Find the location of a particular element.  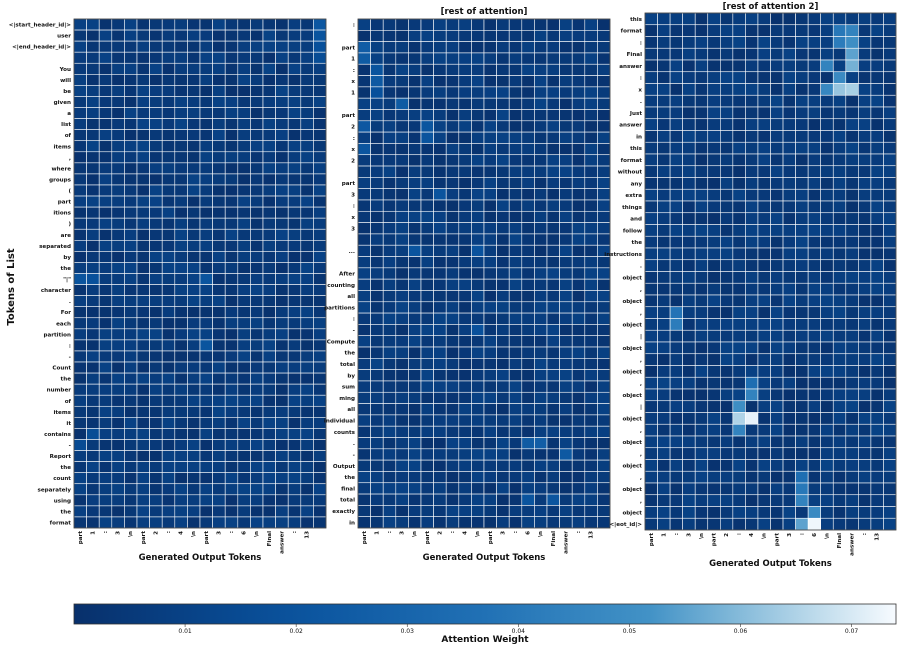

x-tick-label: \n is located at coordinates (702, 536).